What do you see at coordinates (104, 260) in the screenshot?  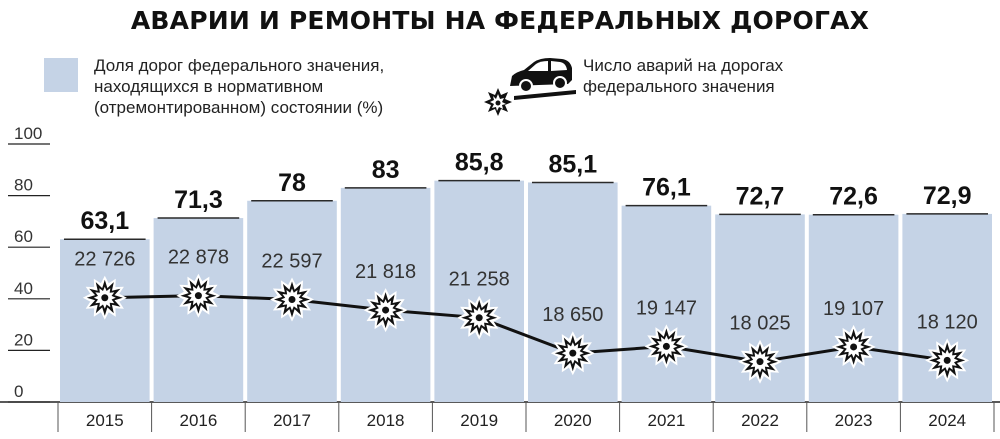 I see `accident-count-label: 22 726` at bounding box center [104, 260].